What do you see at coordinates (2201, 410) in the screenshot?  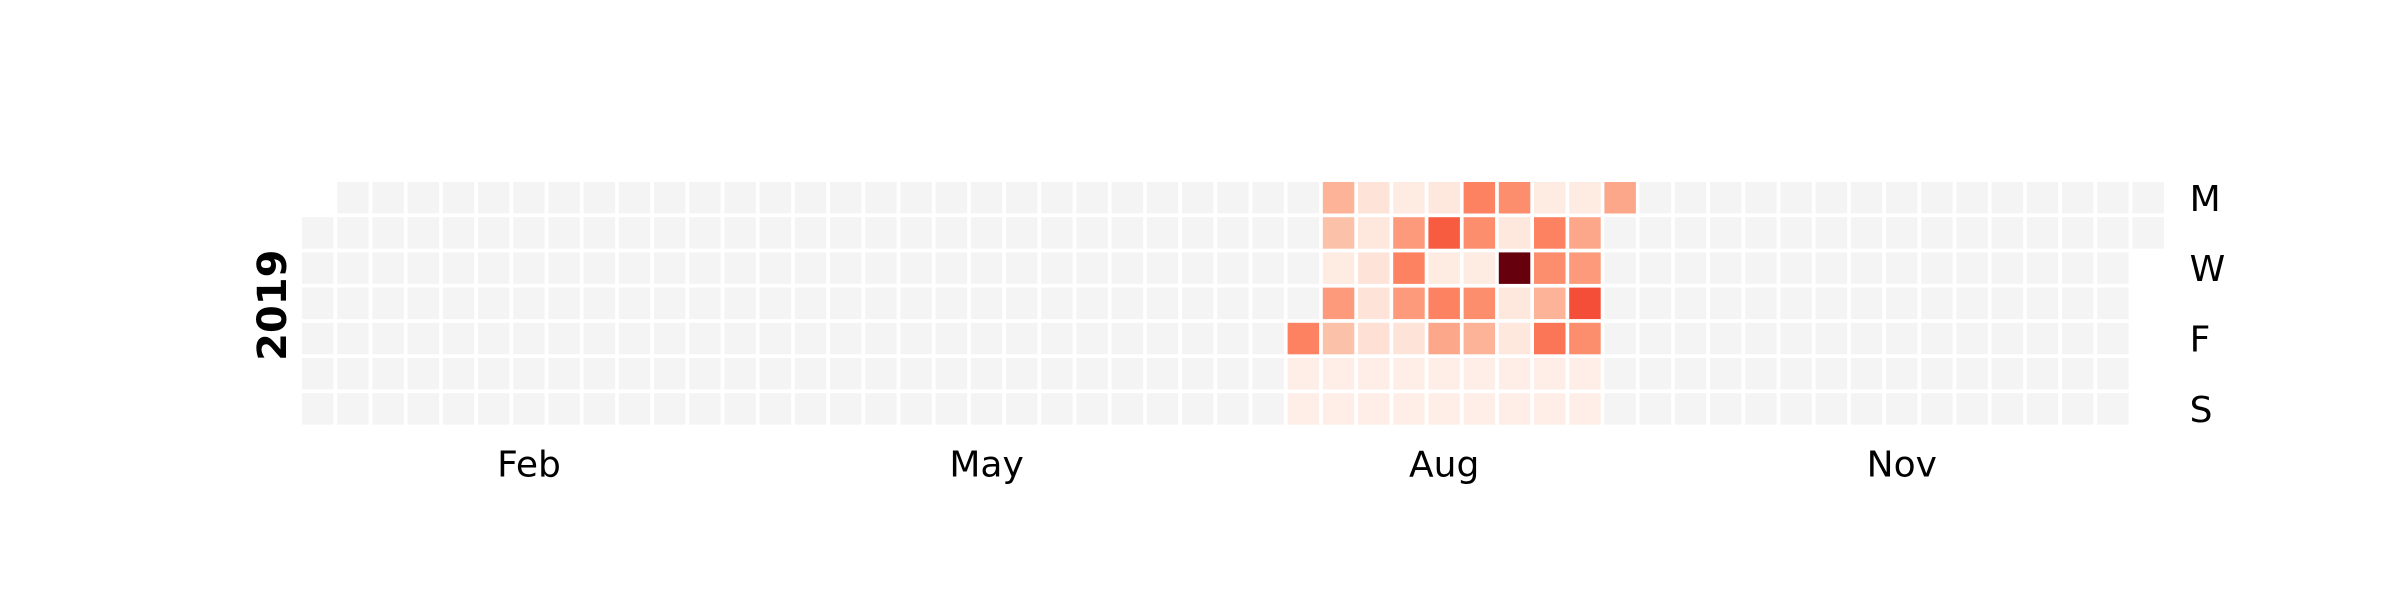 I see `day-label: S` at bounding box center [2201, 410].